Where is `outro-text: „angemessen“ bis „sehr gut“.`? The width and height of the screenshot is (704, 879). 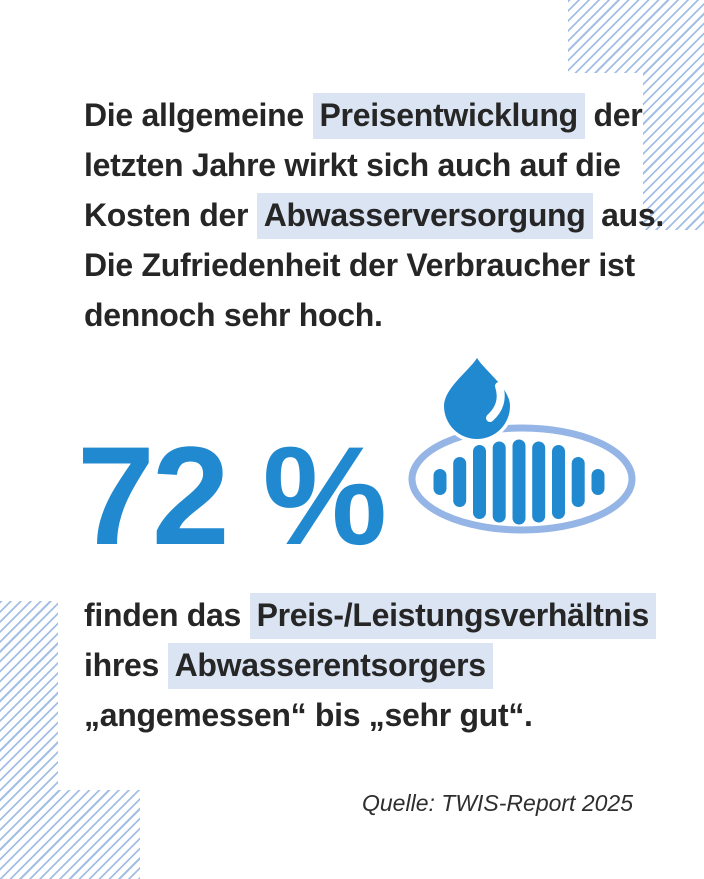 outro-text: „angemessen“ bis „sehr gut“. is located at coordinates (308, 715).